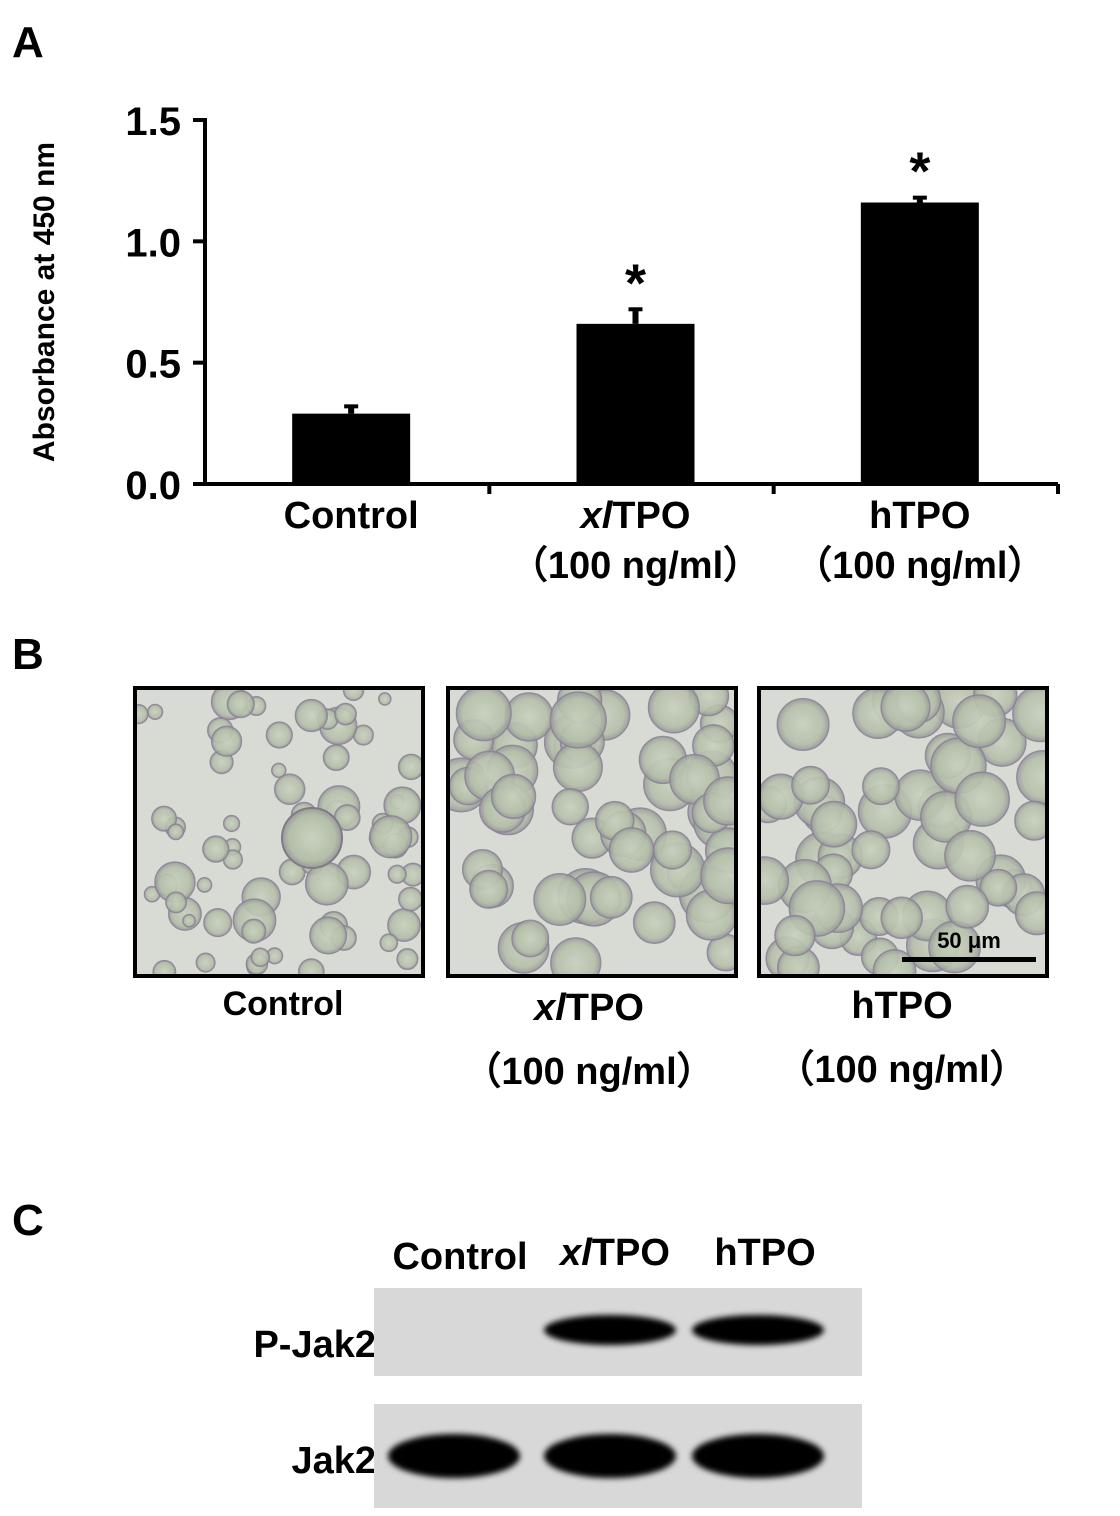  What do you see at coordinates (279, 832) in the screenshot?
I see `micrograph-control` at bounding box center [279, 832].